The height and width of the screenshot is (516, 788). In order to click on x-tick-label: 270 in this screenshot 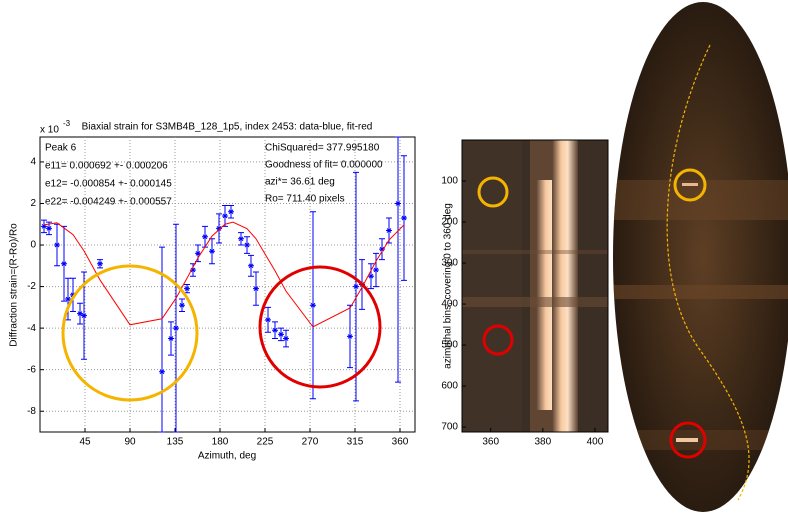, I will do `click(310, 442)`.